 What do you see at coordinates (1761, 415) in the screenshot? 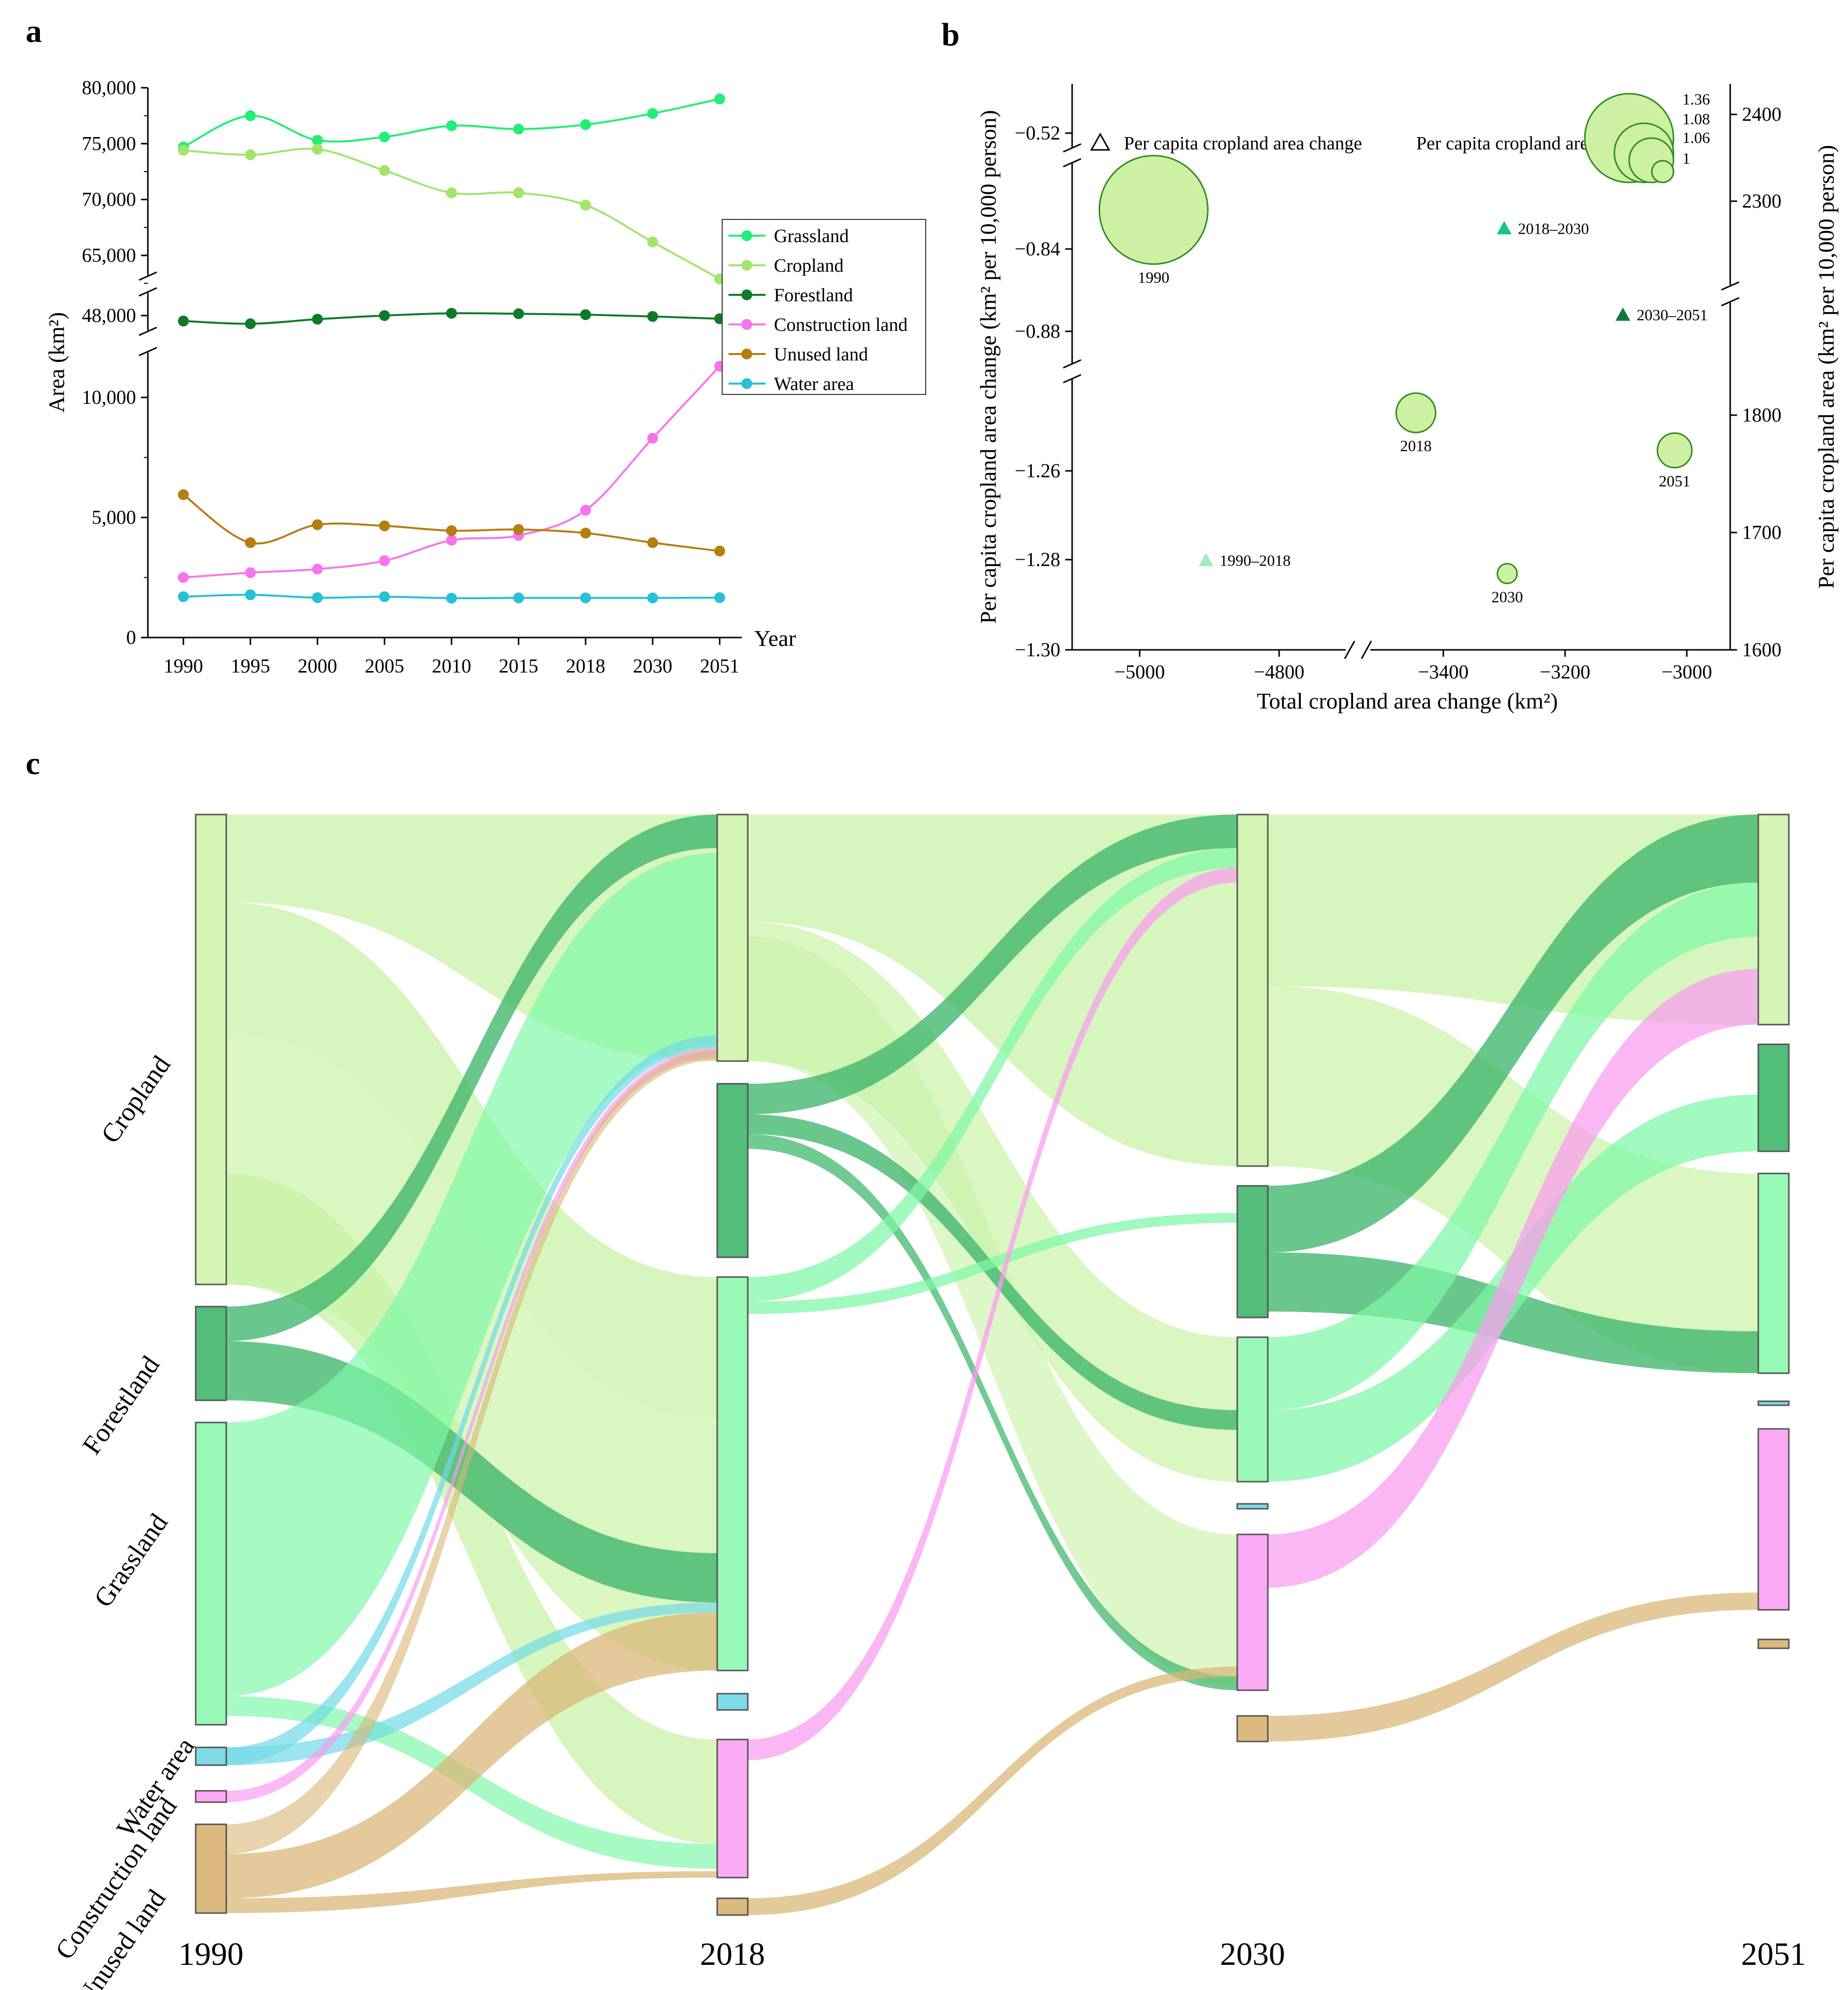
I see `right-y-tick-label: 1800` at bounding box center [1761, 415].